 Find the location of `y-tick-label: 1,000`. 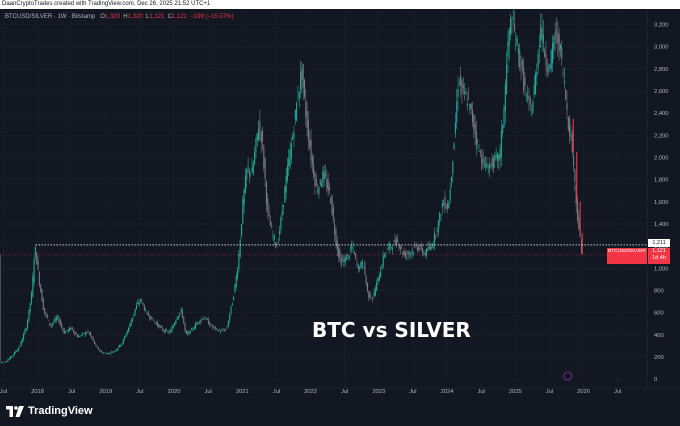

y-tick-label: 1,000 is located at coordinates (661, 269).